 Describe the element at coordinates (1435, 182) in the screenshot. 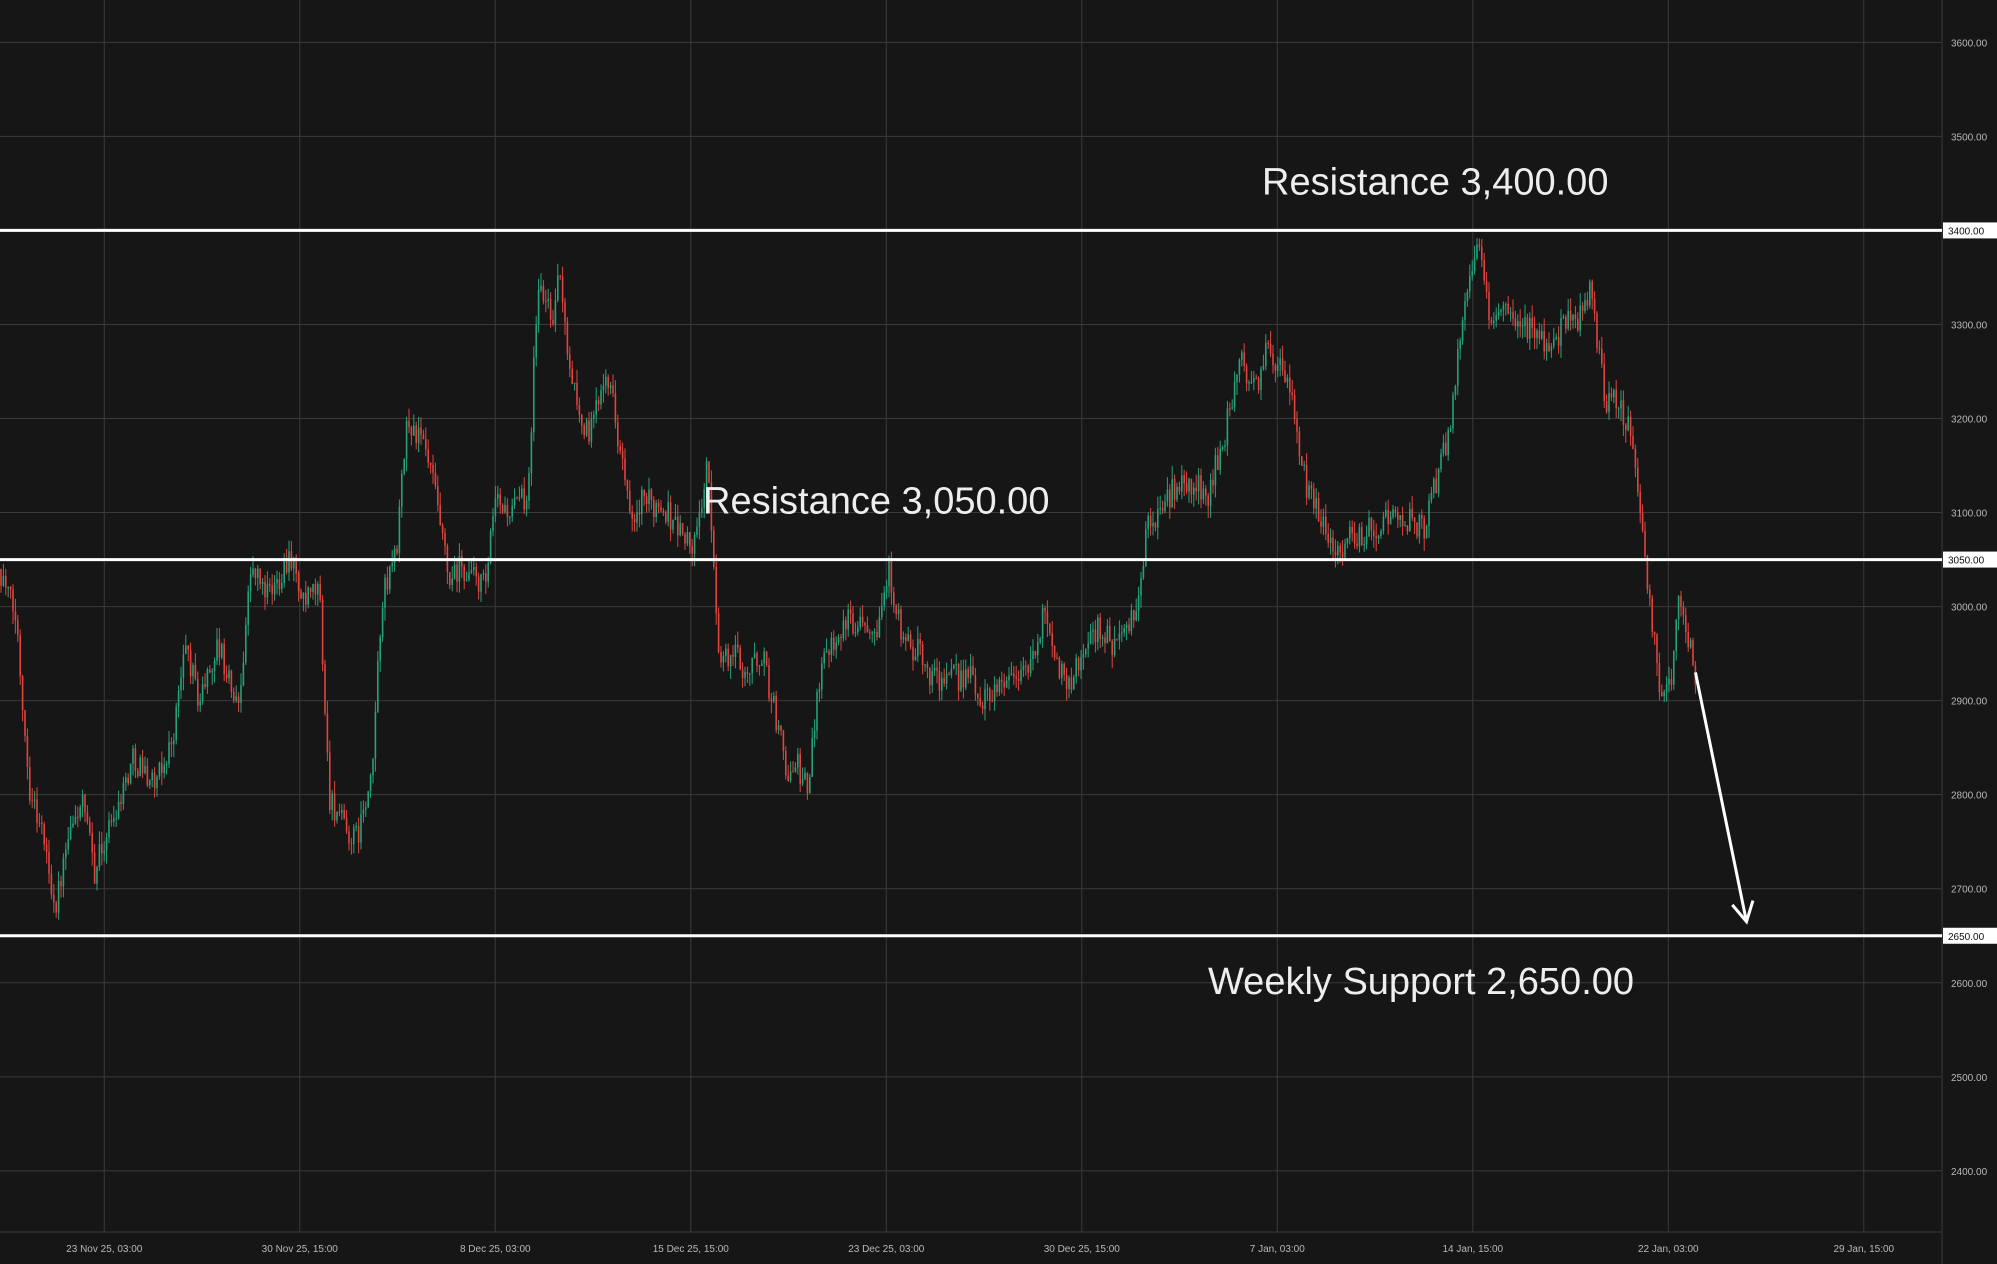

I see `level-annotation: Resistance 3,400.00` at that location.